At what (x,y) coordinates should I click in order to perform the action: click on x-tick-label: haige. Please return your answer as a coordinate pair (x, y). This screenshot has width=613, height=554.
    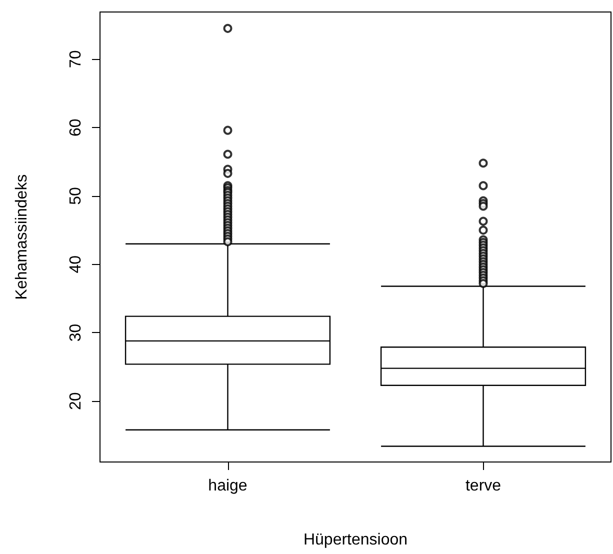
    Looking at the image, I should click on (228, 486).